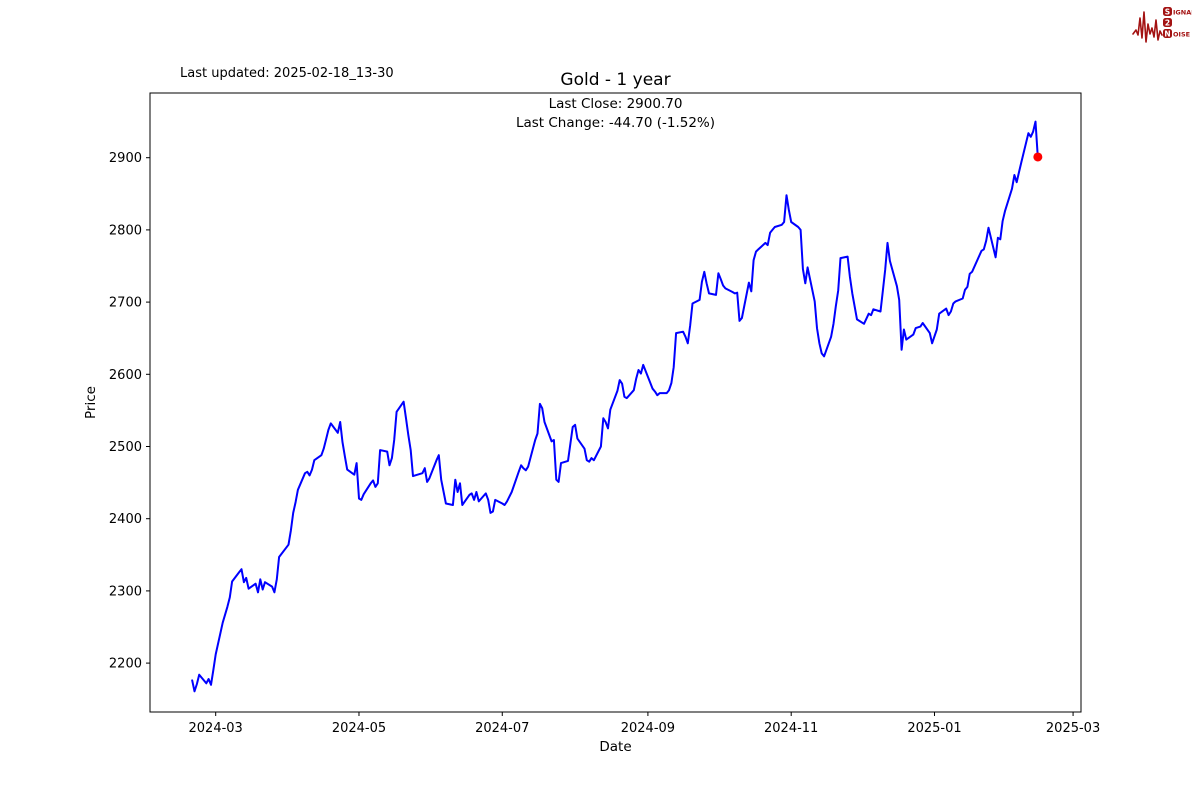  I want to click on logo-badge-2-digit: 2, so click(1167, 22).